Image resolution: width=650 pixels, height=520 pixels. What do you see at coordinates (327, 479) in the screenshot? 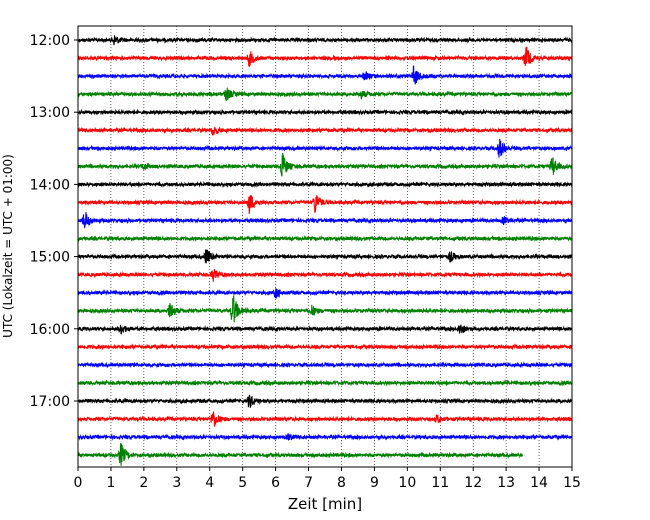
I see `x-axis-ticks: 0 1 2 3 4 5 6 7 8 9 10 11 12 13 14 15` at bounding box center [327, 479].